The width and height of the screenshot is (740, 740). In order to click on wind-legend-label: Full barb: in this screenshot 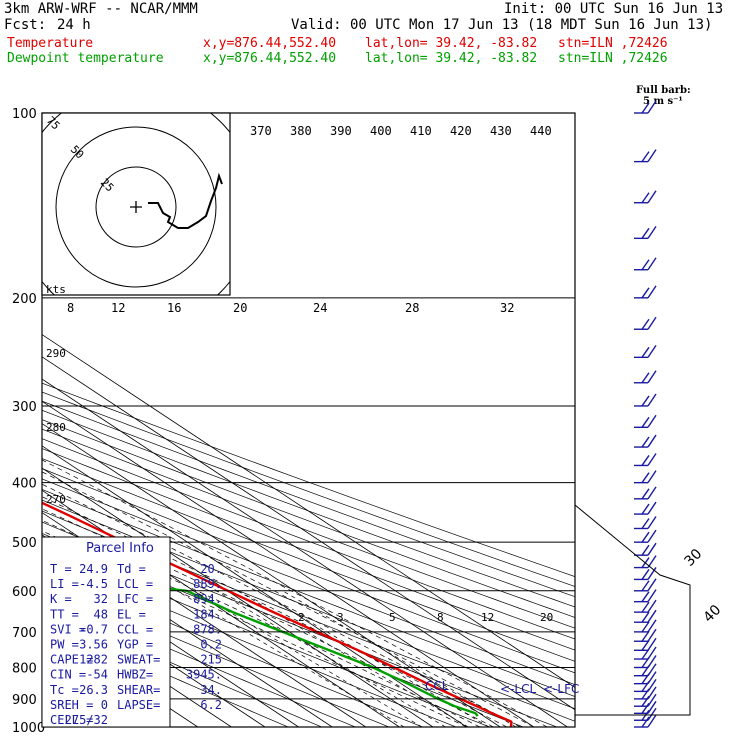, I will do `click(663, 90)`.